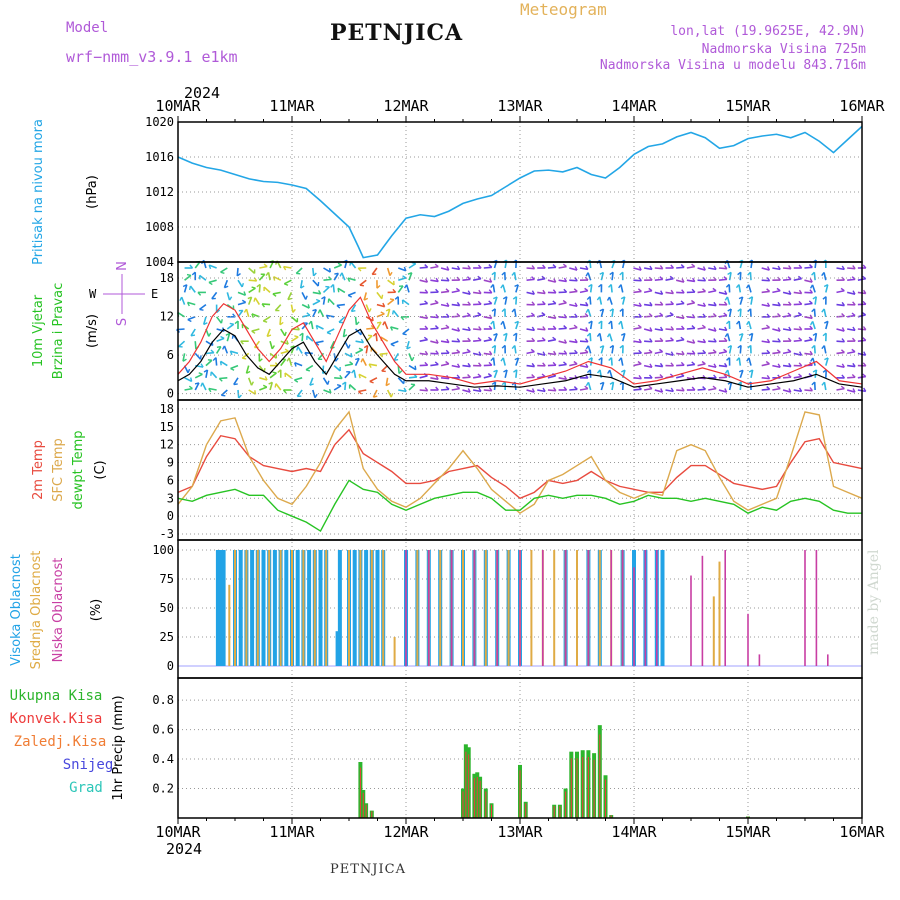 Image resolution: width=900 pixels, height=900 pixels. Describe the element at coordinates (520, 358) in the screenshot. I see `wind-speed-line` at that location.